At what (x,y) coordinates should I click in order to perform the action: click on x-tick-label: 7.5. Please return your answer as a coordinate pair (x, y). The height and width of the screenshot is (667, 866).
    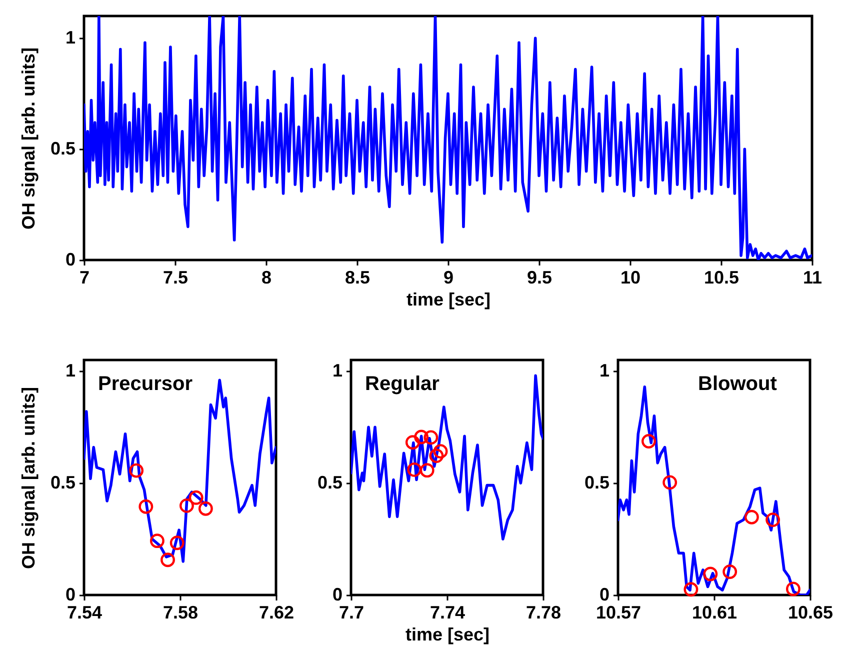
    Looking at the image, I should click on (175, 278).